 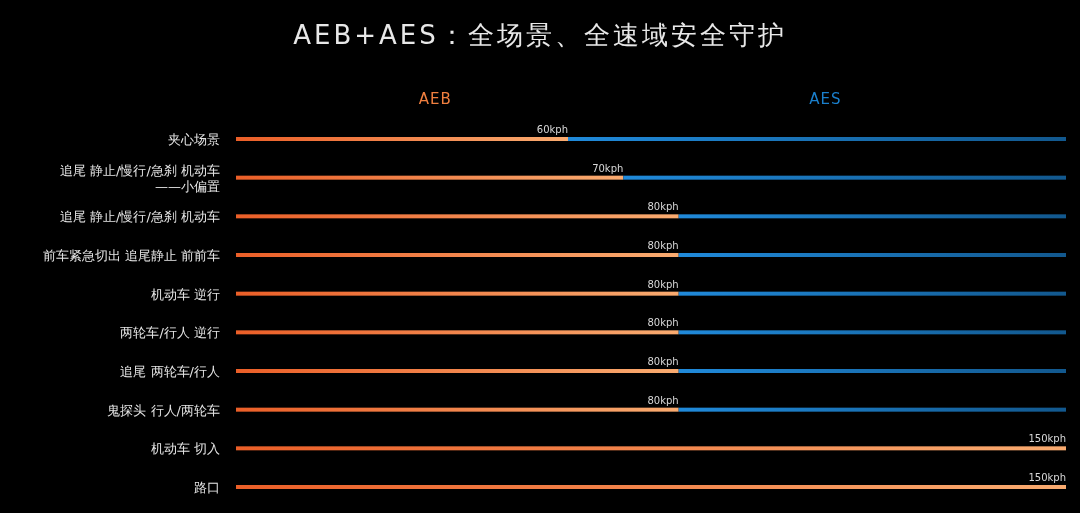 What do you see at coordinates (825, 99) in the screenshot?
I see `series-label: AES` at bounding box center [825, 99].